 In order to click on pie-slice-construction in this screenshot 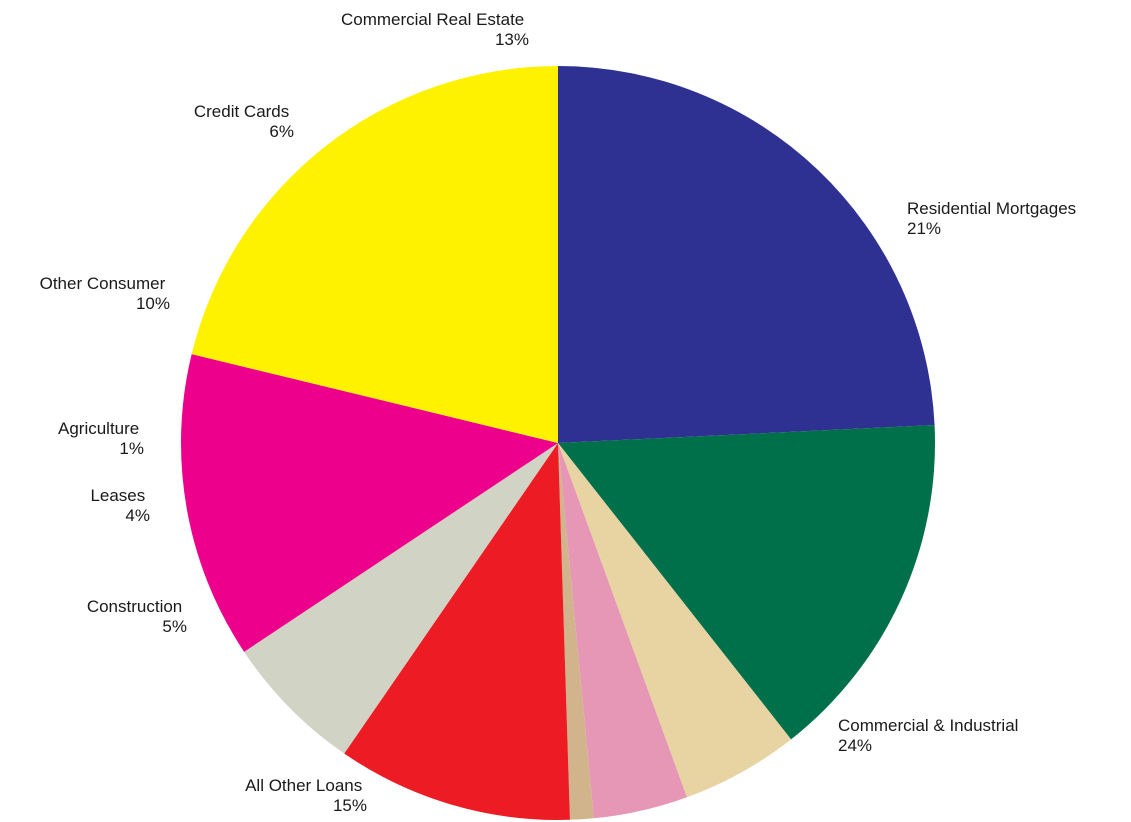, I will do `click(675, 620)`.